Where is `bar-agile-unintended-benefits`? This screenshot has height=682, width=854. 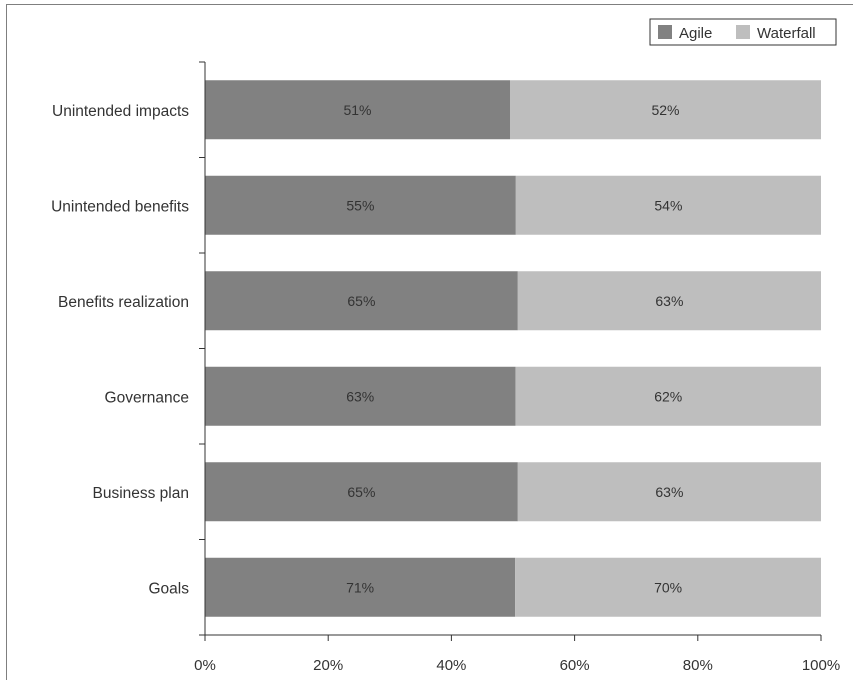
bar-agile-unintended-benefits is located at coordinates (360, 205).